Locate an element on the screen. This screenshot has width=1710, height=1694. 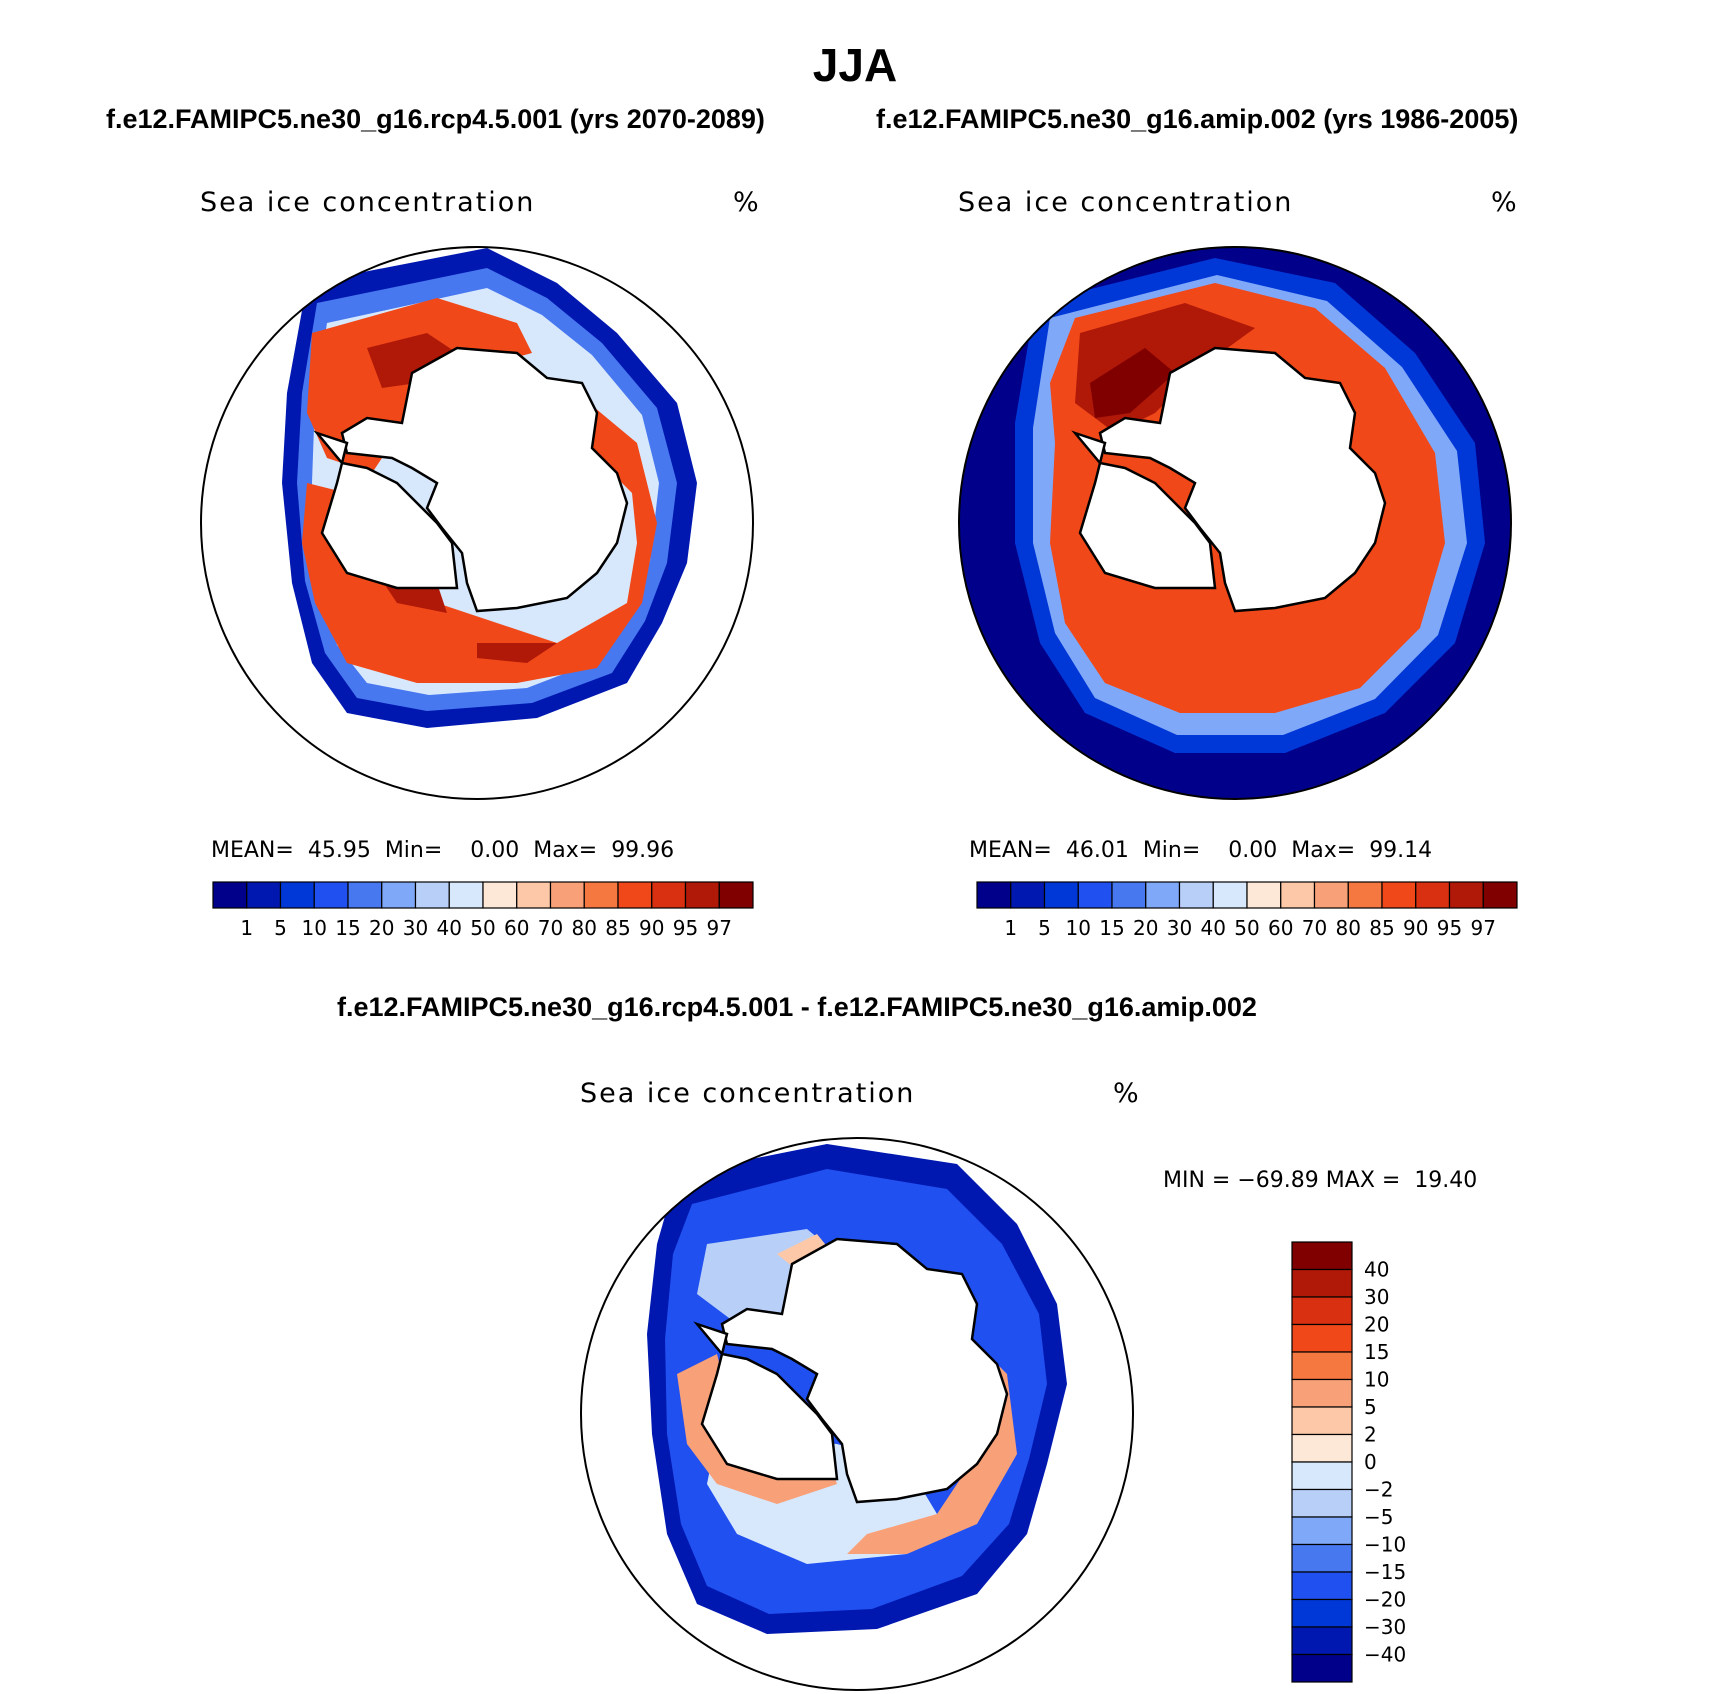
panel-diff-units: % is located at coordinates (1127, 1093).